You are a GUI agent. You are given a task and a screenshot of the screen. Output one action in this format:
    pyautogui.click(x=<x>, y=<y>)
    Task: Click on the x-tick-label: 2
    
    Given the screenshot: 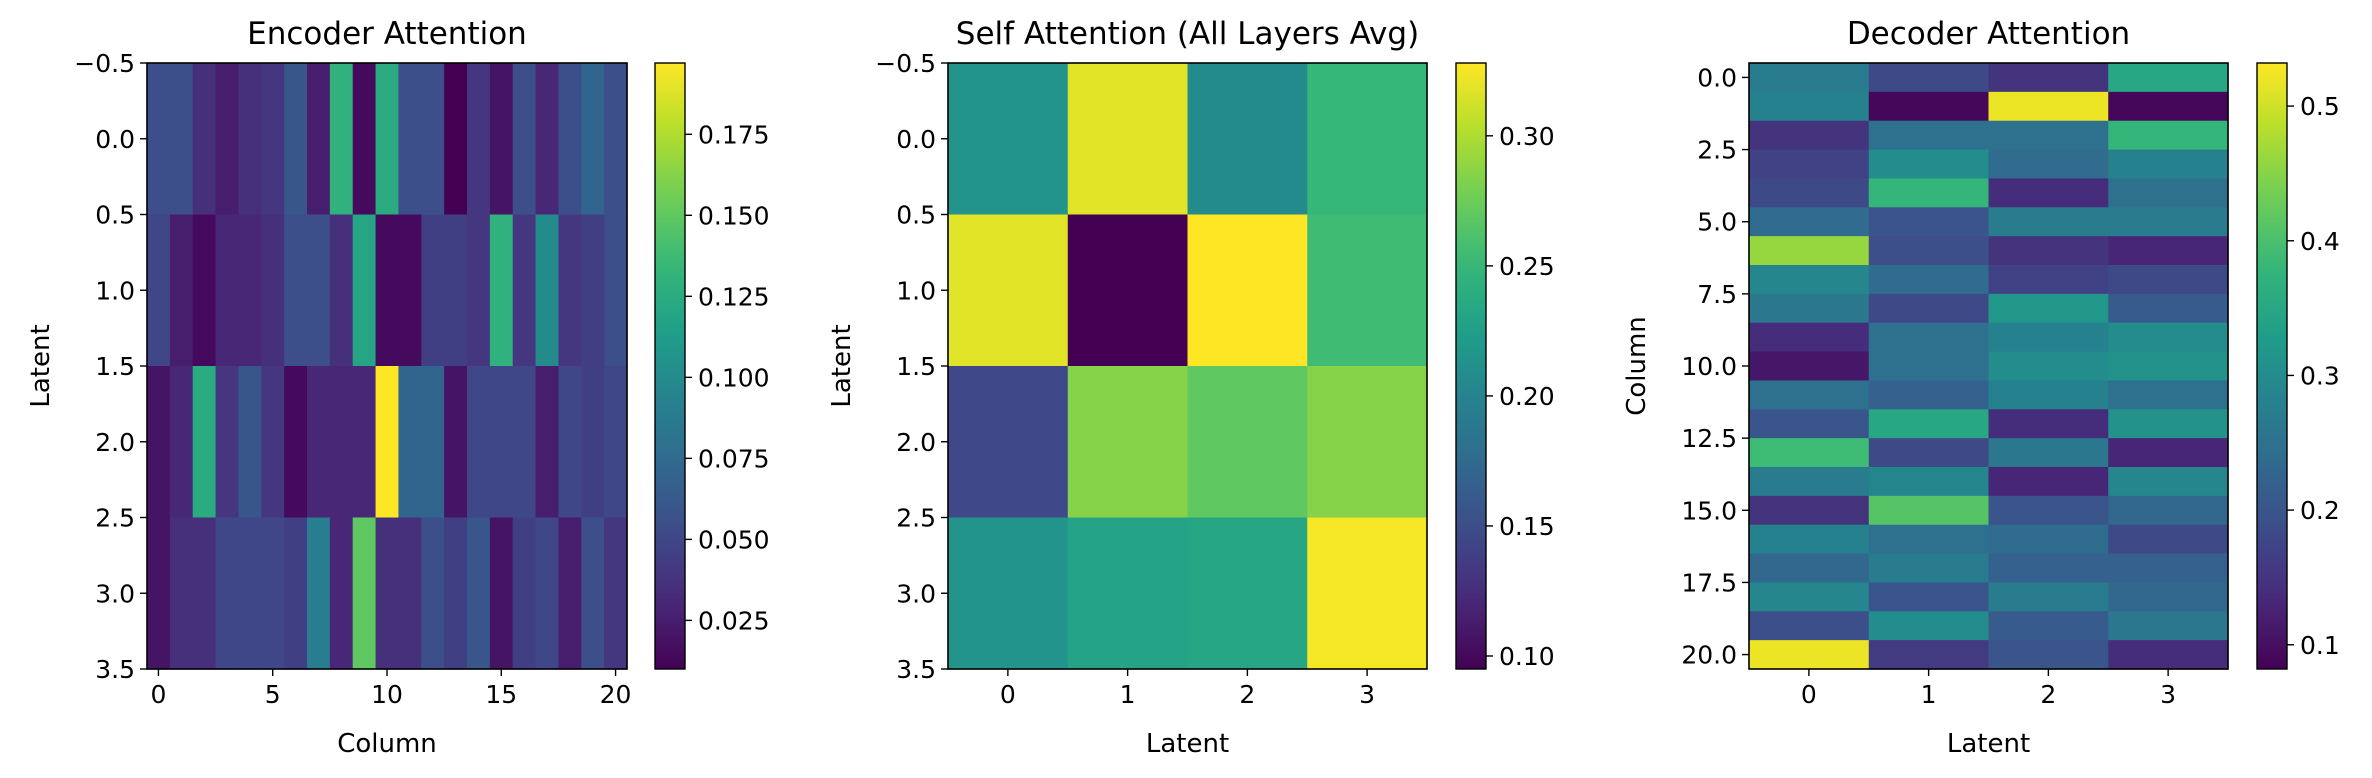 What is the action you would take?
    pyautogui.click(x=1247, y=694)
    